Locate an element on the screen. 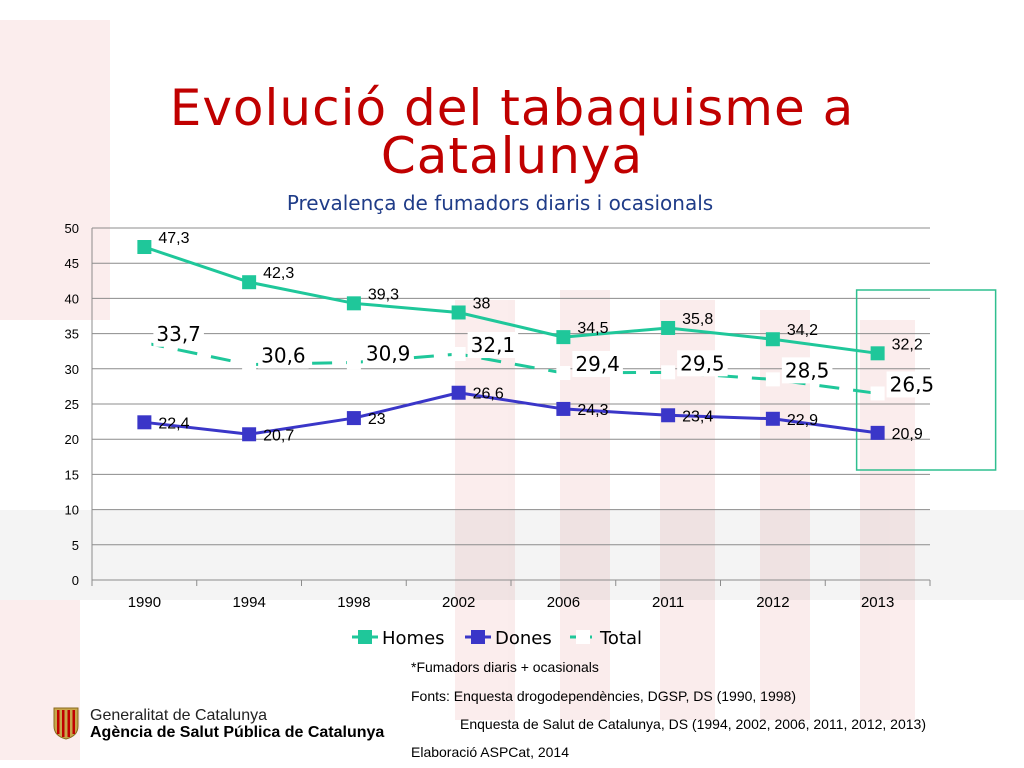 The height and width of the screenshot is (768, 1024). data-label-homes: 32,2 is located at coordinates (907, 344).